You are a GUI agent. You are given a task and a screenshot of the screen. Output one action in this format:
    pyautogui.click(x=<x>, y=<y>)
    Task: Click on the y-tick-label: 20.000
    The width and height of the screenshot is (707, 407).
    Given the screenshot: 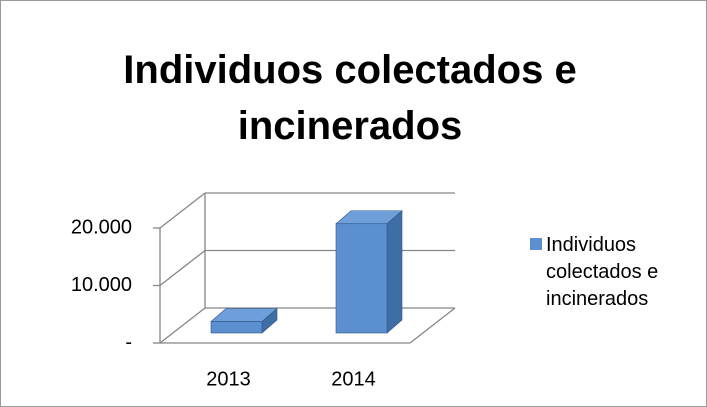 What is the action you would take?
    pyautogui.click(x=101, y=227)
    